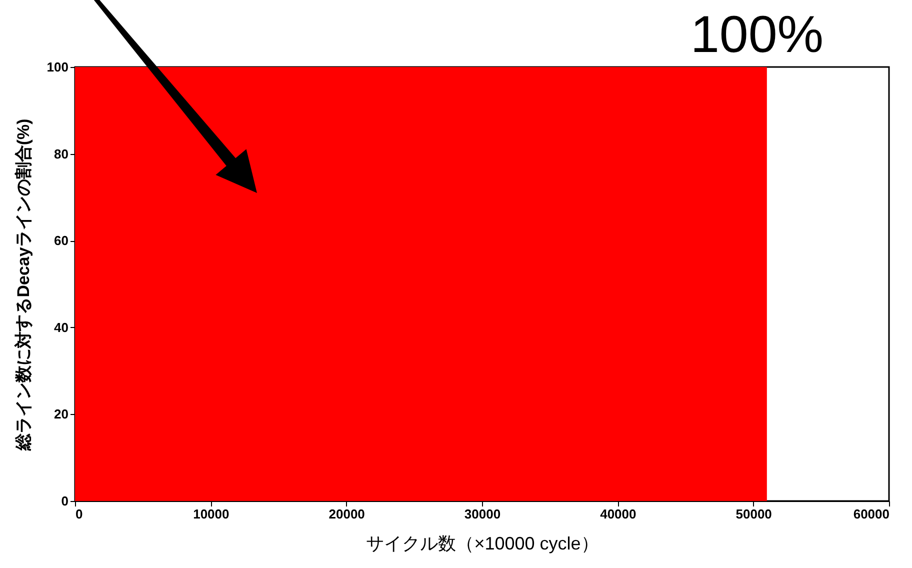  I want to click on x-tick-label: 40000, so click(618, 514).